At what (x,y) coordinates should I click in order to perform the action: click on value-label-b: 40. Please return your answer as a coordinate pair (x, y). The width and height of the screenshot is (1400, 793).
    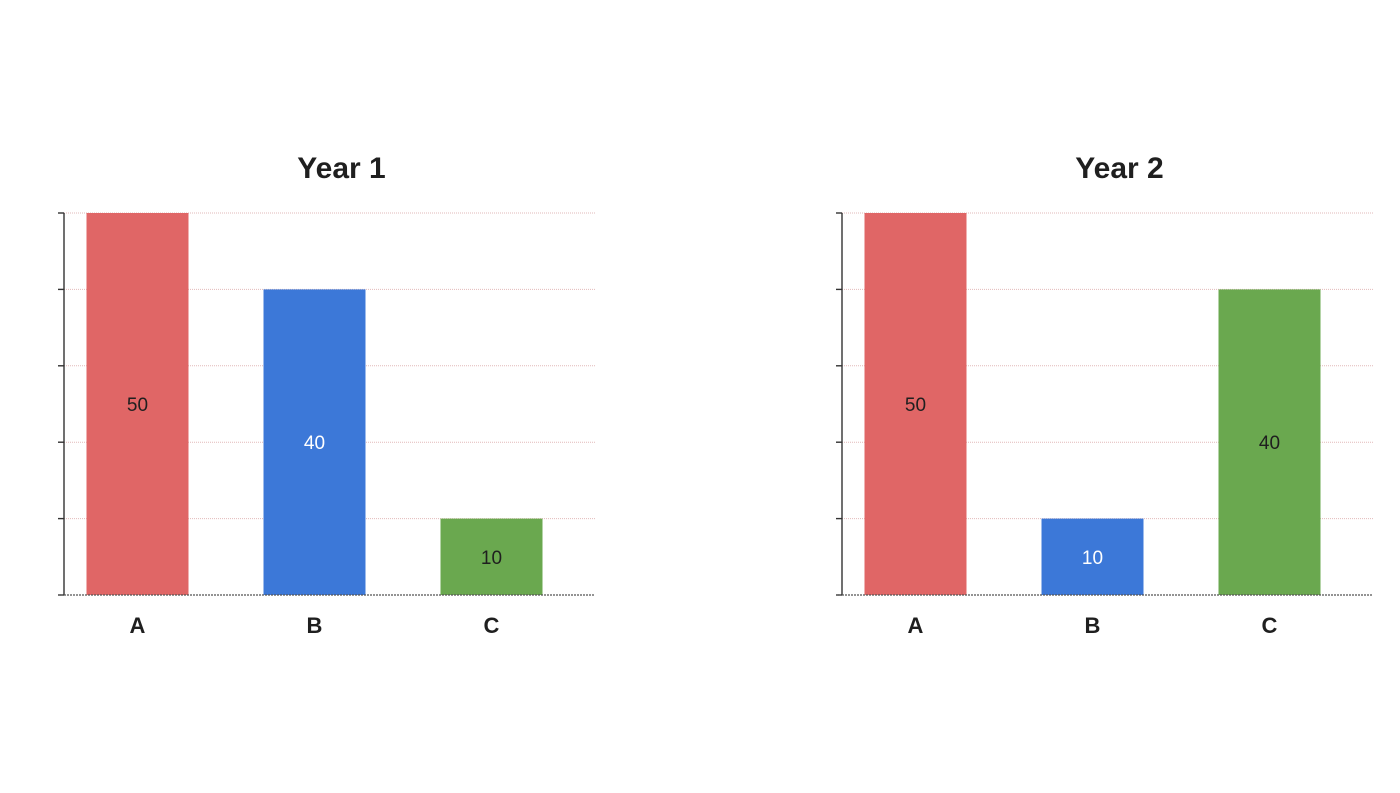
    Looking at the image, I should click on (314, 443).